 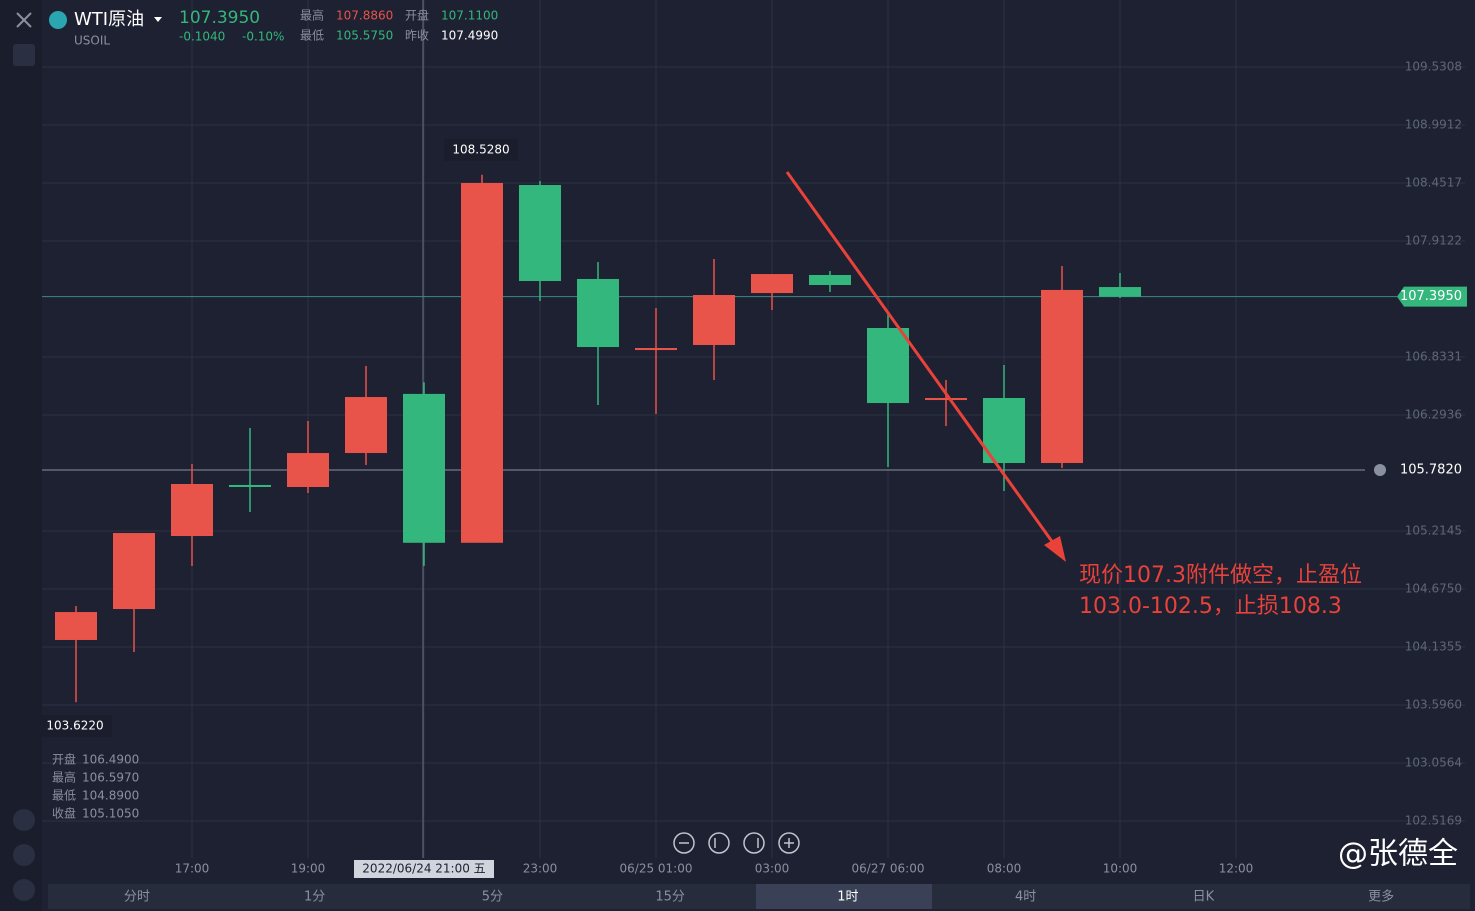 I want to click on active-tab, so click(x=844, y=896).